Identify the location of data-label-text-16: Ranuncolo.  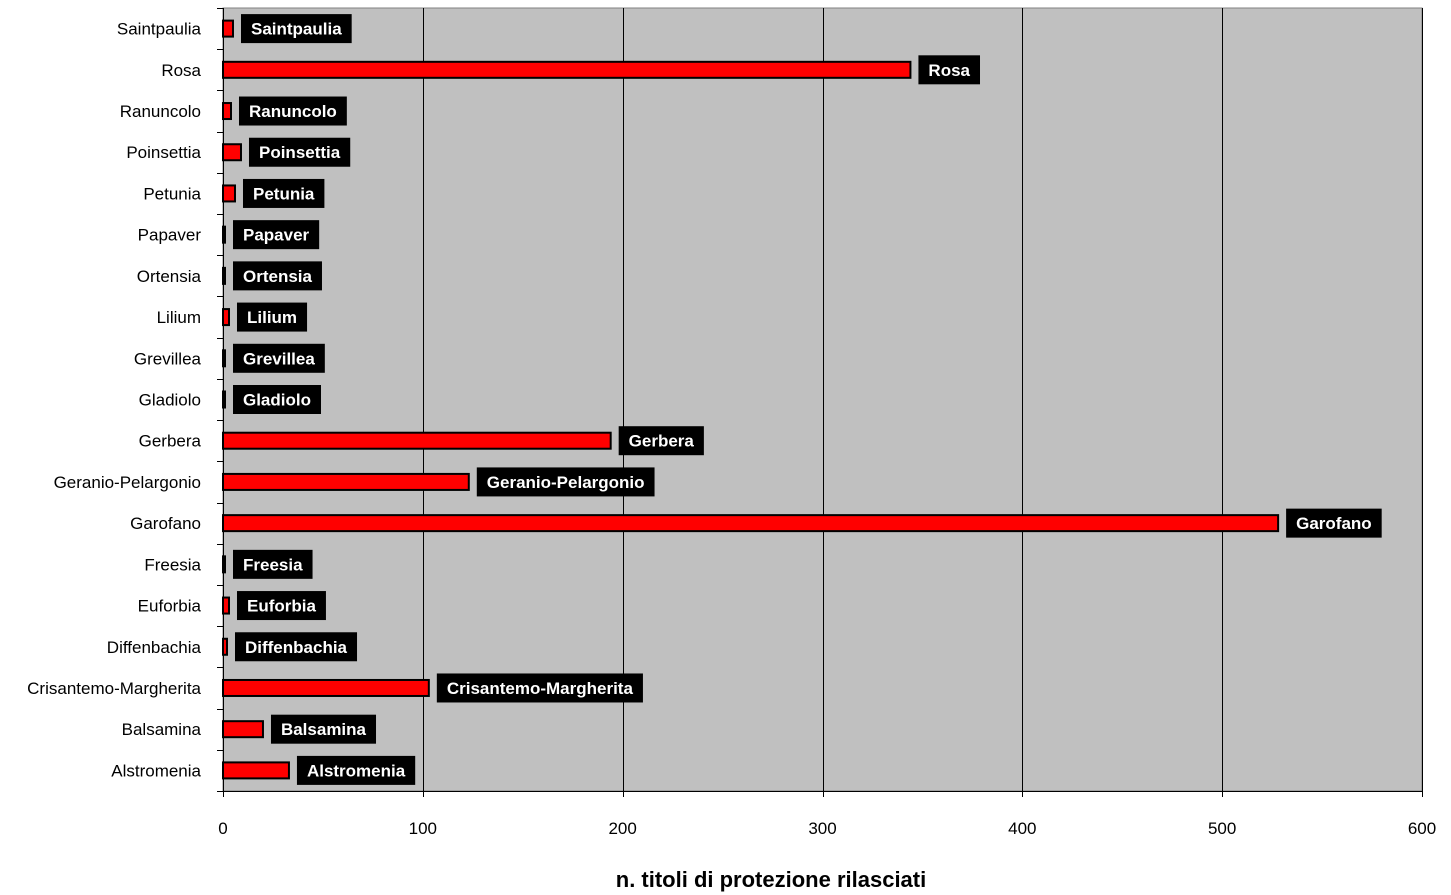
(293, 111).